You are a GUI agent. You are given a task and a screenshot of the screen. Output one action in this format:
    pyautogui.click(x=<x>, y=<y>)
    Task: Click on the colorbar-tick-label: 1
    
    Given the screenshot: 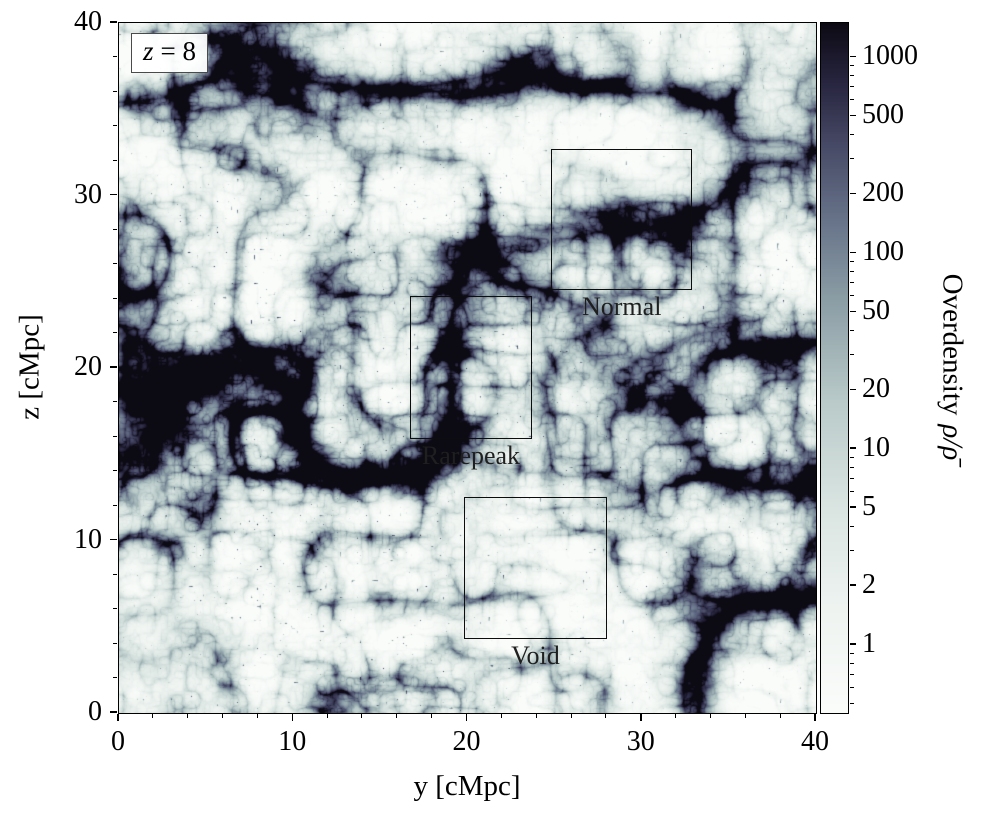 What is the action you would take?
    pyautogui.click(x=869, y=644)
    